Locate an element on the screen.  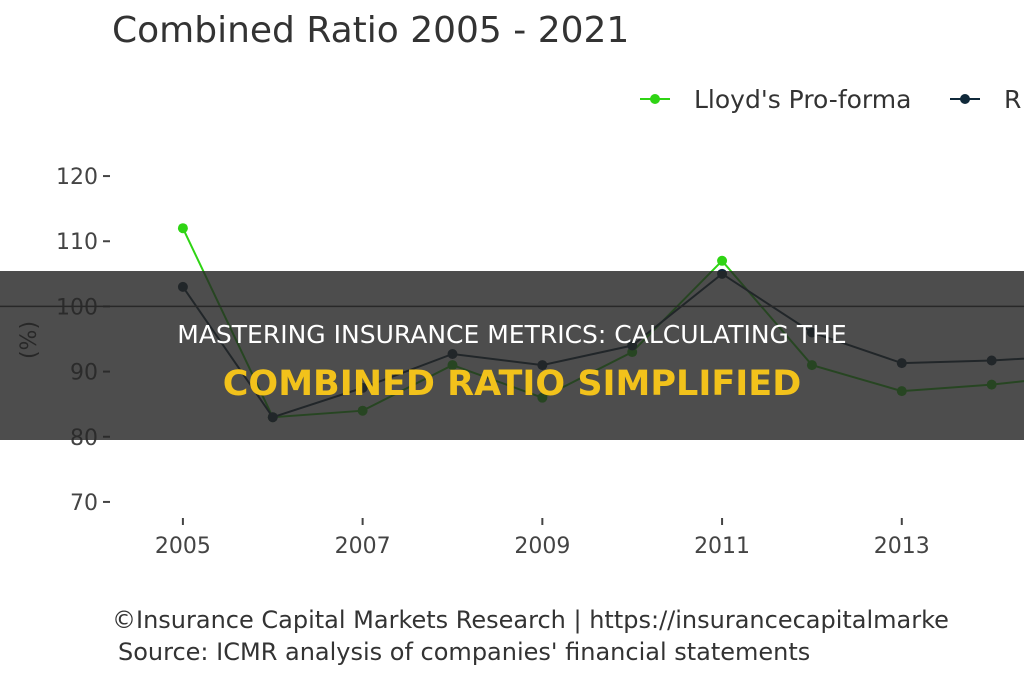
x-tick-label: 2013 is located at coordinates (902, 546).